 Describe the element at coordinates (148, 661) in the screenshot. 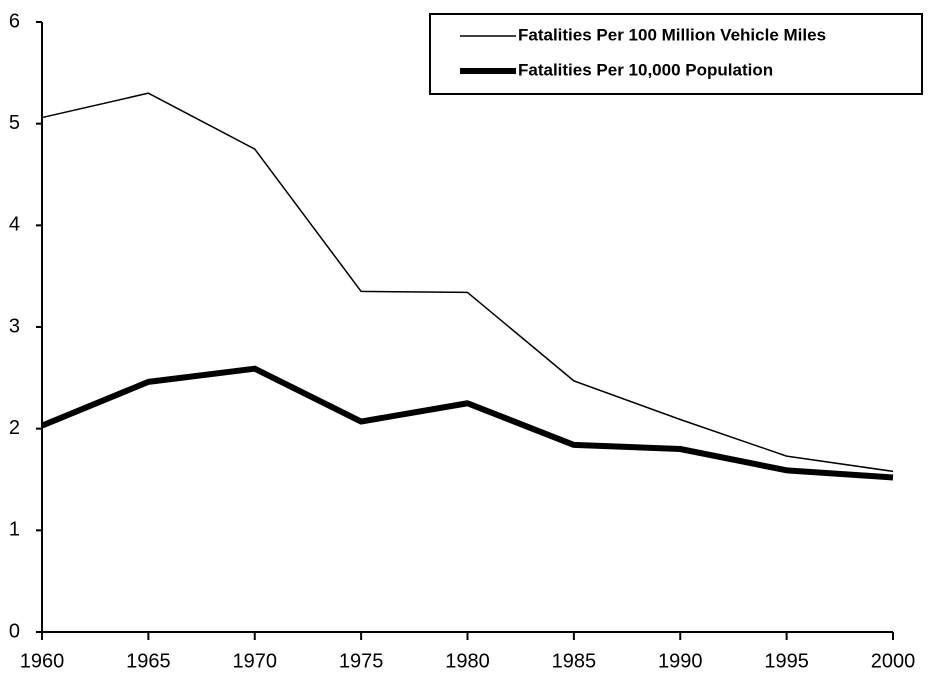

I see `x-tick-label: 1965` at that location.